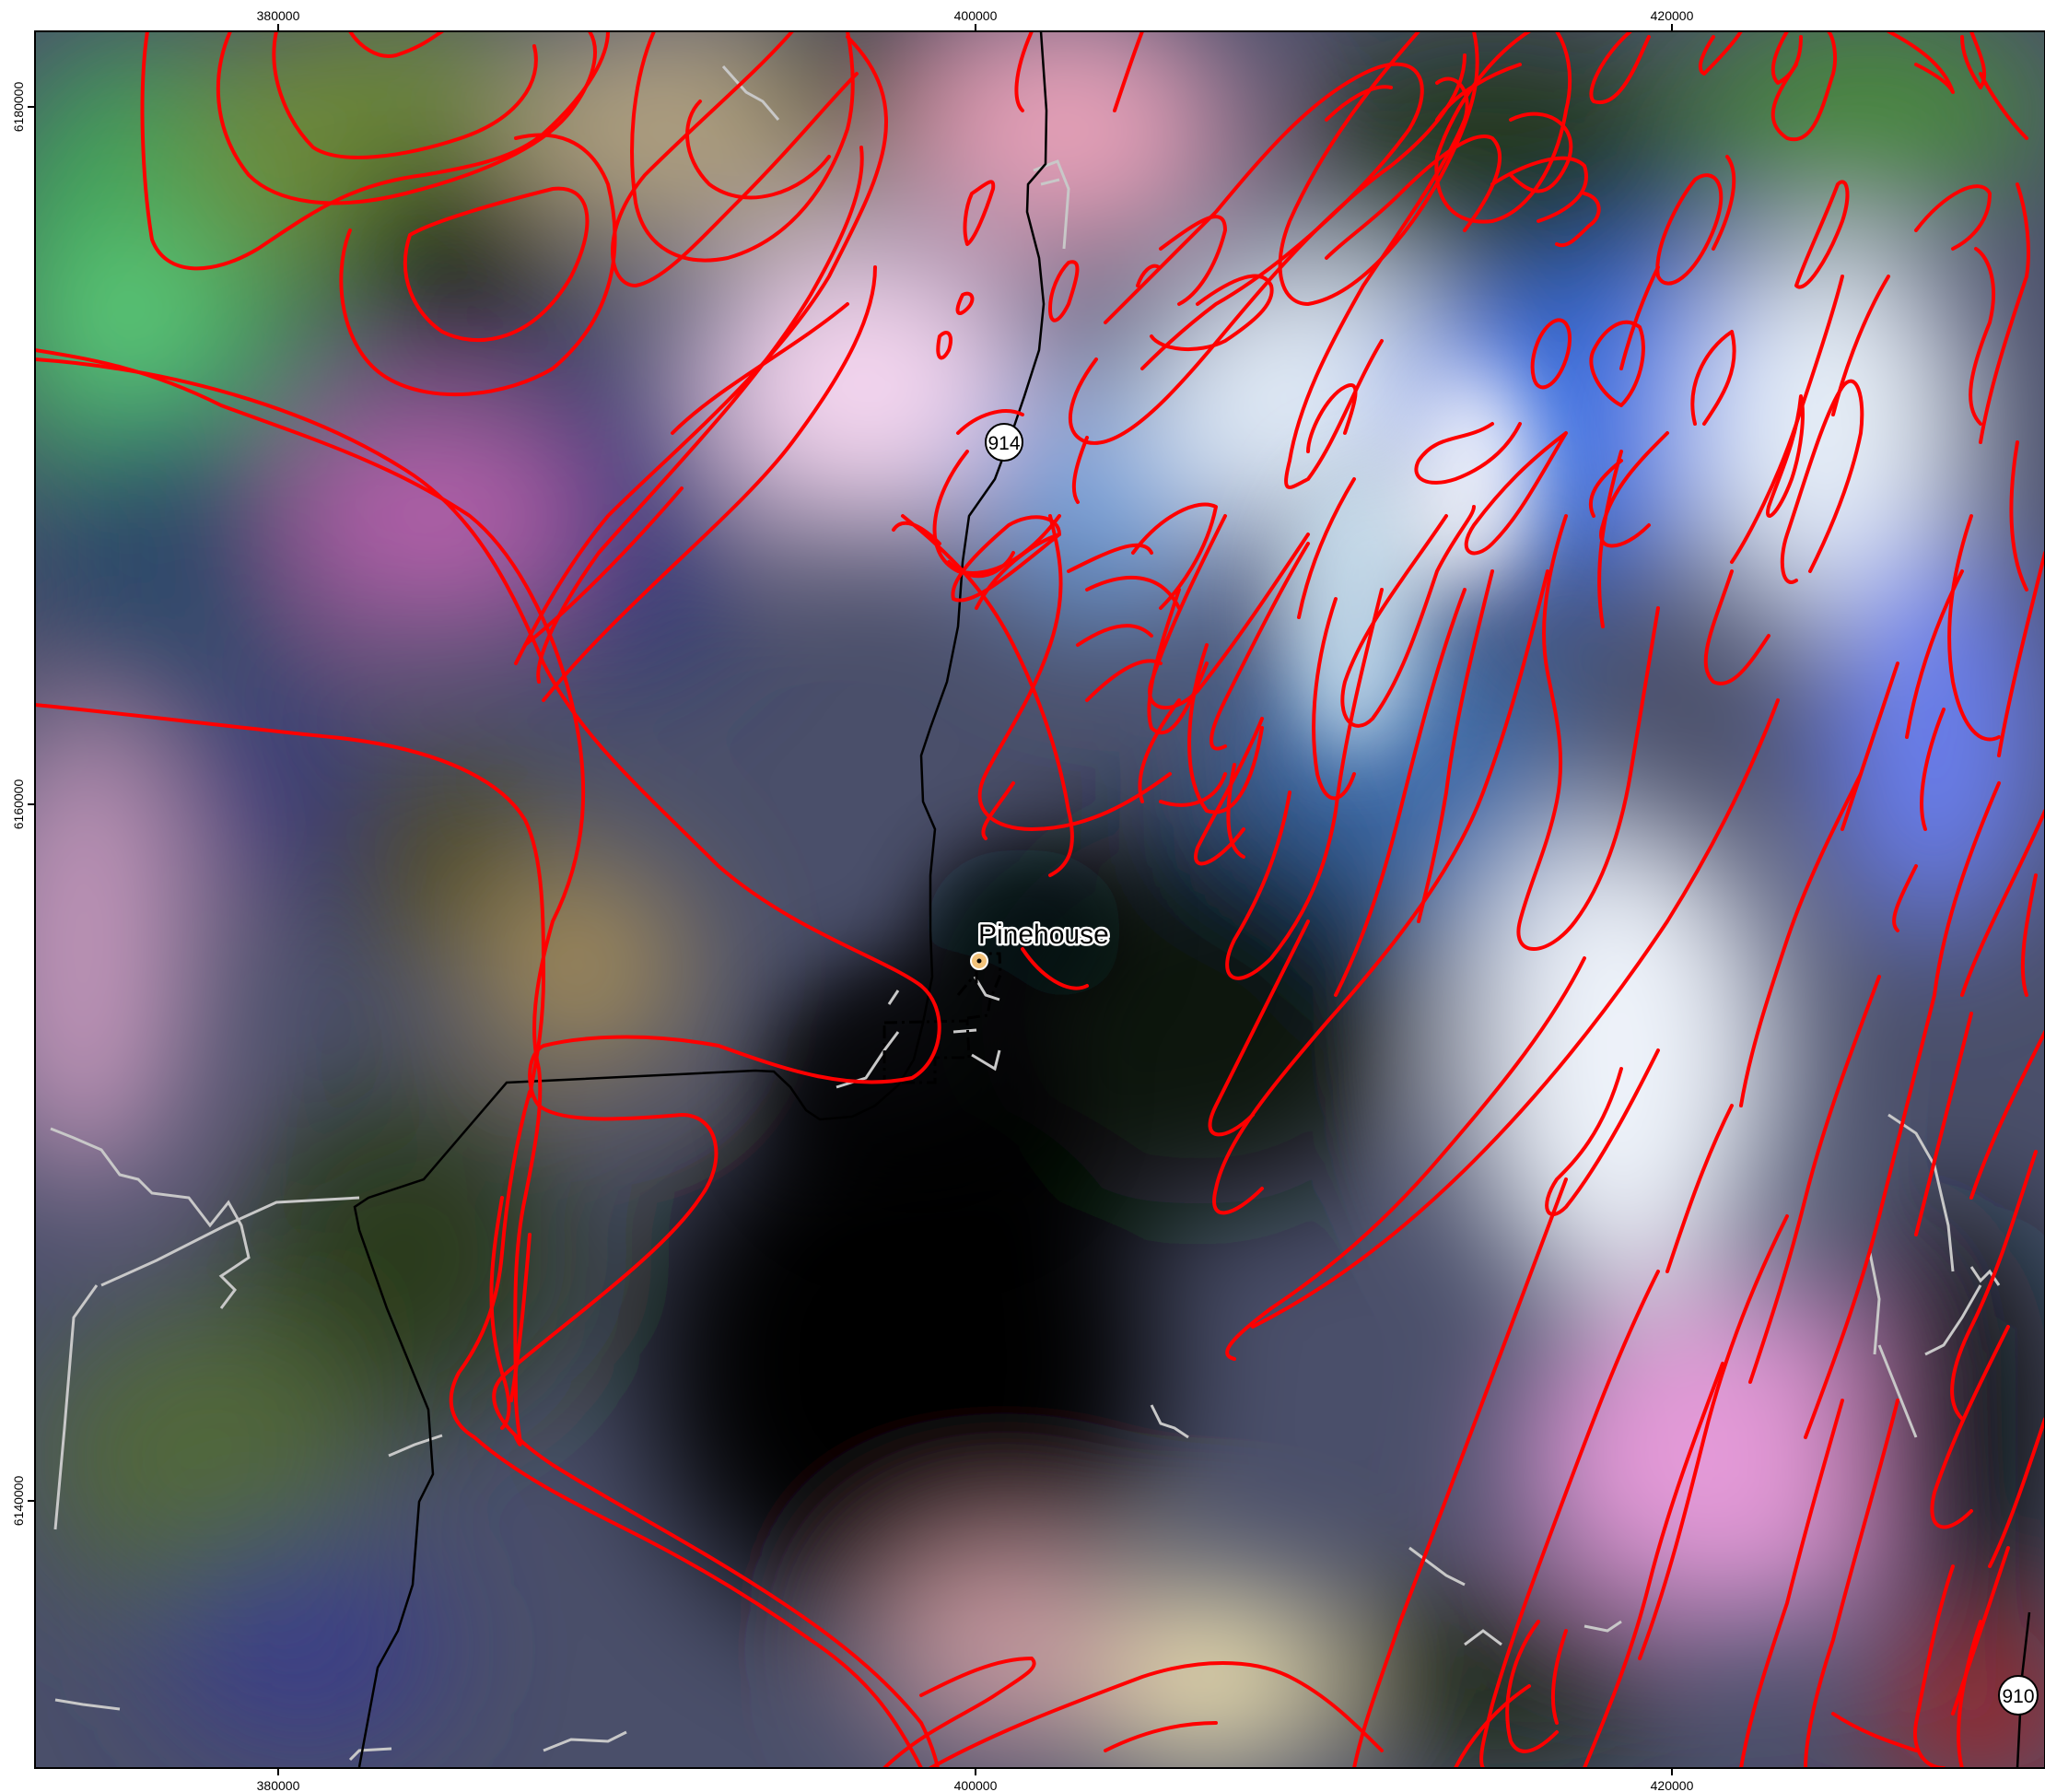 Image resolution: width=2045 pixels, height=1792 pixels. Describe the element at coordinates (278, 1785) in the screenshot. I see `x-tick-label-bottom: 380000` at that location.